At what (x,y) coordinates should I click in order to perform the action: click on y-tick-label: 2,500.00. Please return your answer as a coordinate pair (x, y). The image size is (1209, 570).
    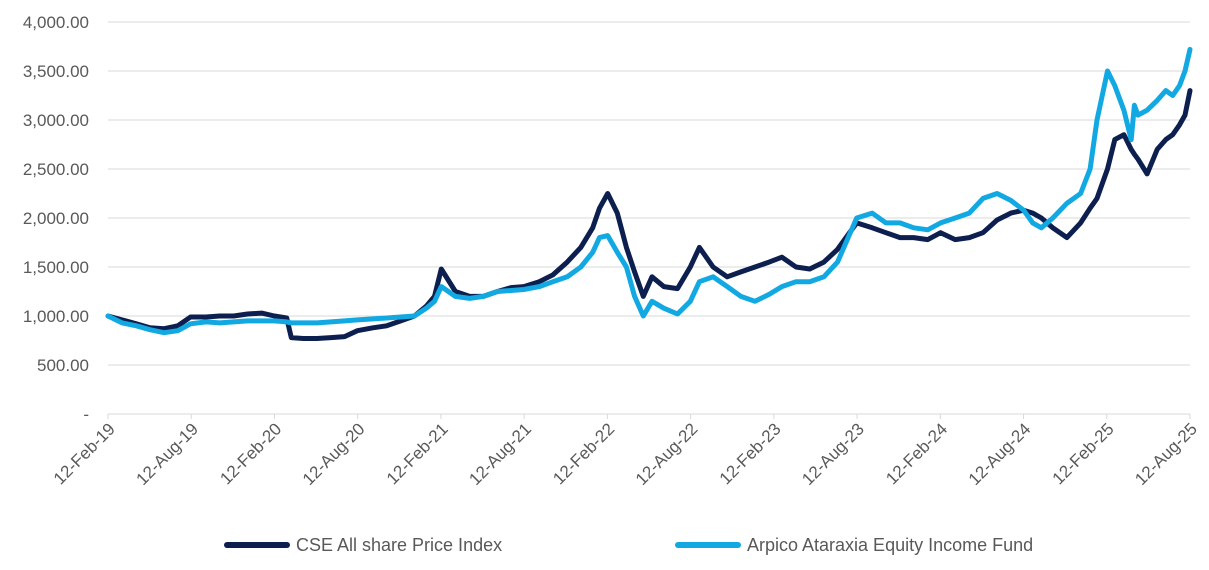
    Looking at the image, I should click on (56, 169).